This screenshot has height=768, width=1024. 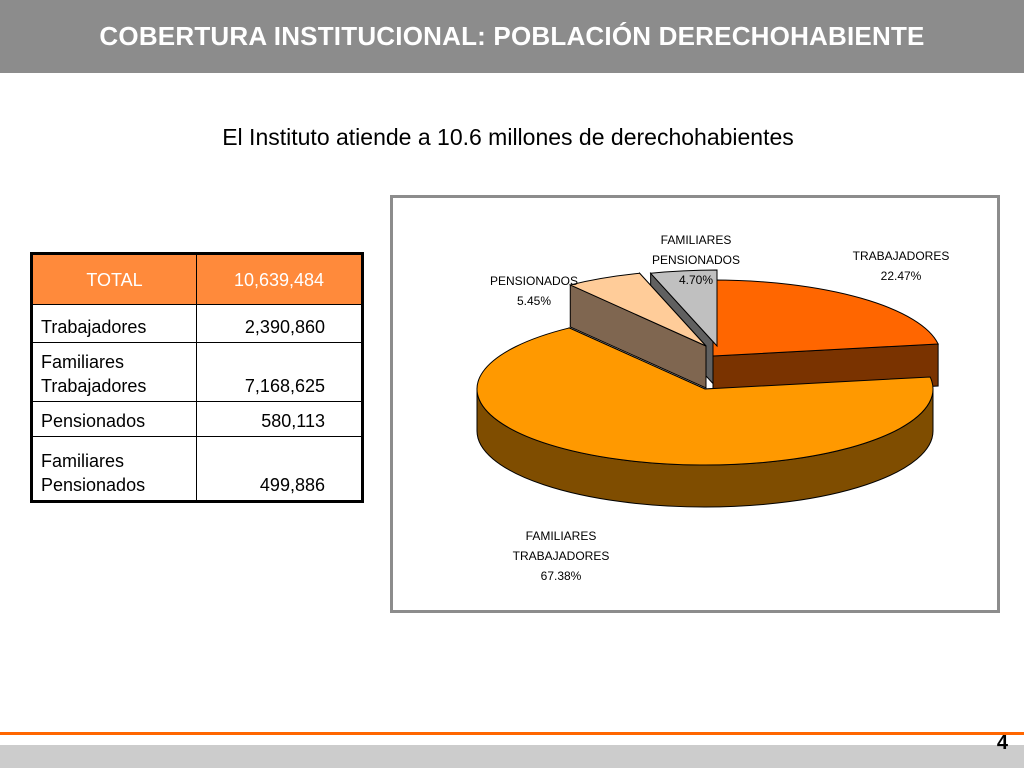 I want to click on table-row: Familiares Trabajadores 7,168,625, so click(x=197, y=372).